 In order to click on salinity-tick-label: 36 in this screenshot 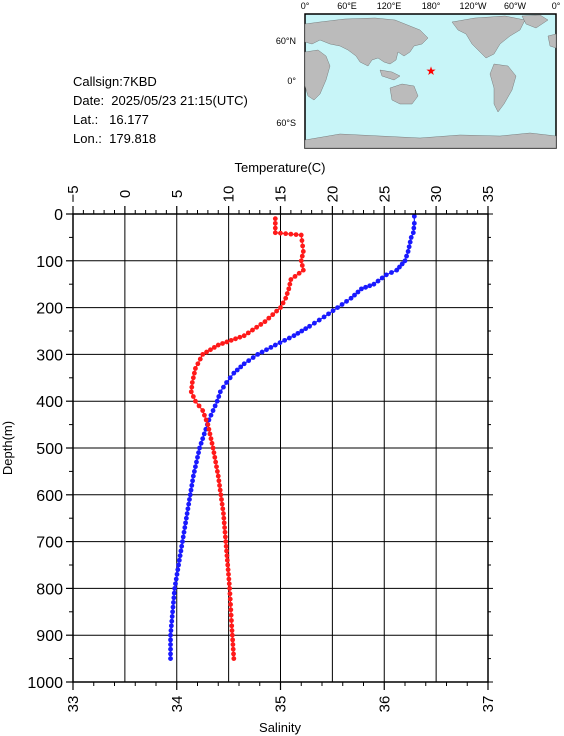, I will do `click(384, 704)`.